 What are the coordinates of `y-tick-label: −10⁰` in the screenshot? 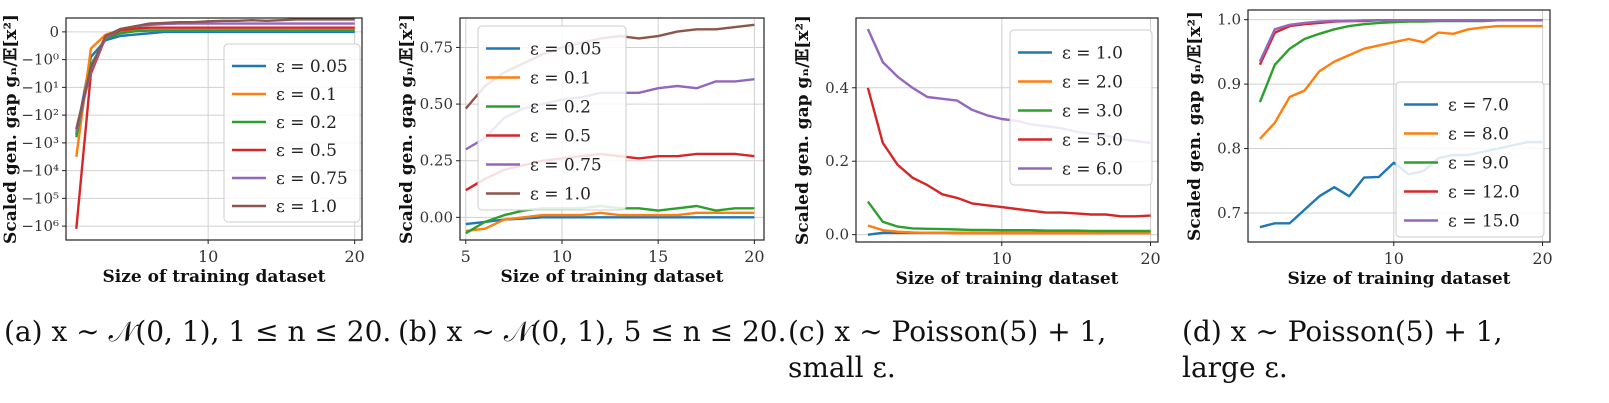 It's located at (40, 60).